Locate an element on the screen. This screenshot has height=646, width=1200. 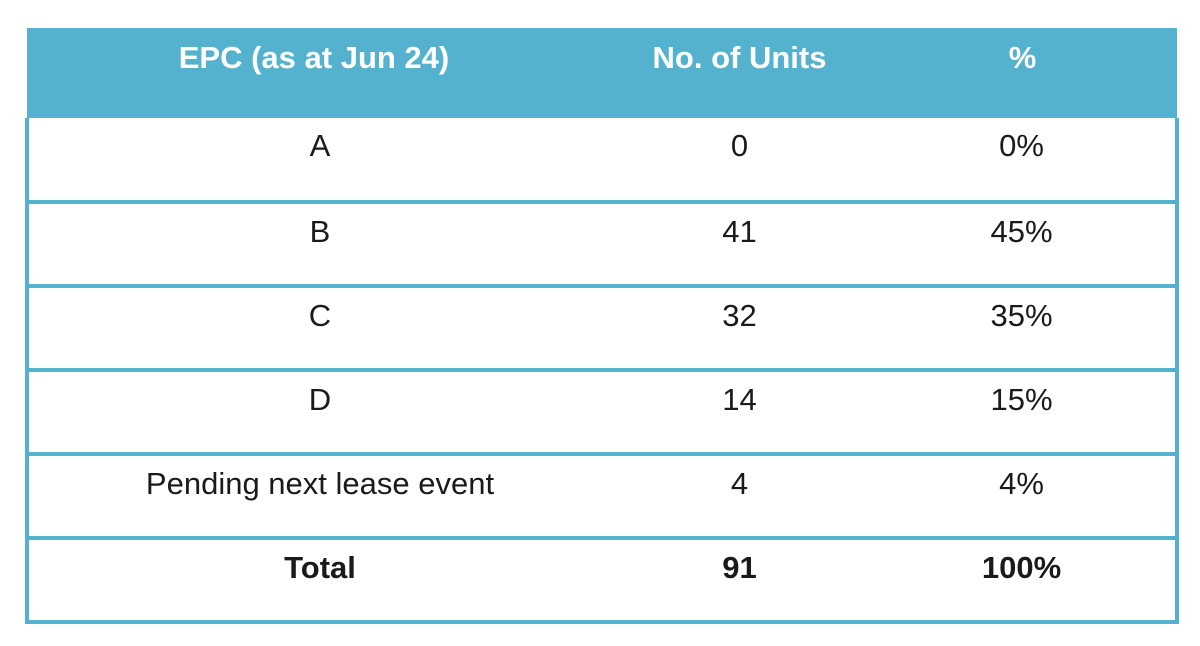
total-label: Total is located at coordinates (318, 580).